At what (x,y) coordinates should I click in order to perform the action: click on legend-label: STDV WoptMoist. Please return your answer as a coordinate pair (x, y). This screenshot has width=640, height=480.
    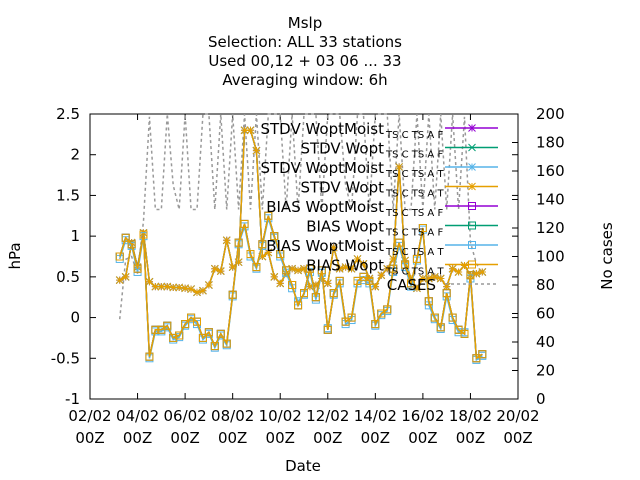
    Looking at the image, I should click on (322, 129).